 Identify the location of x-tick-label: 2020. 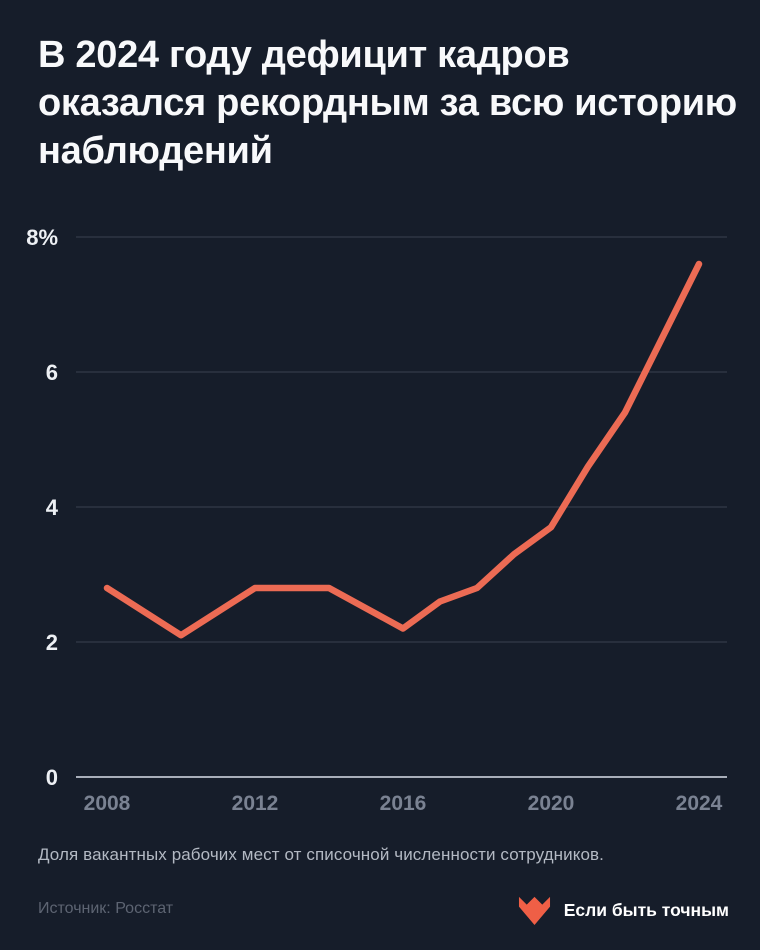
(551, 803).